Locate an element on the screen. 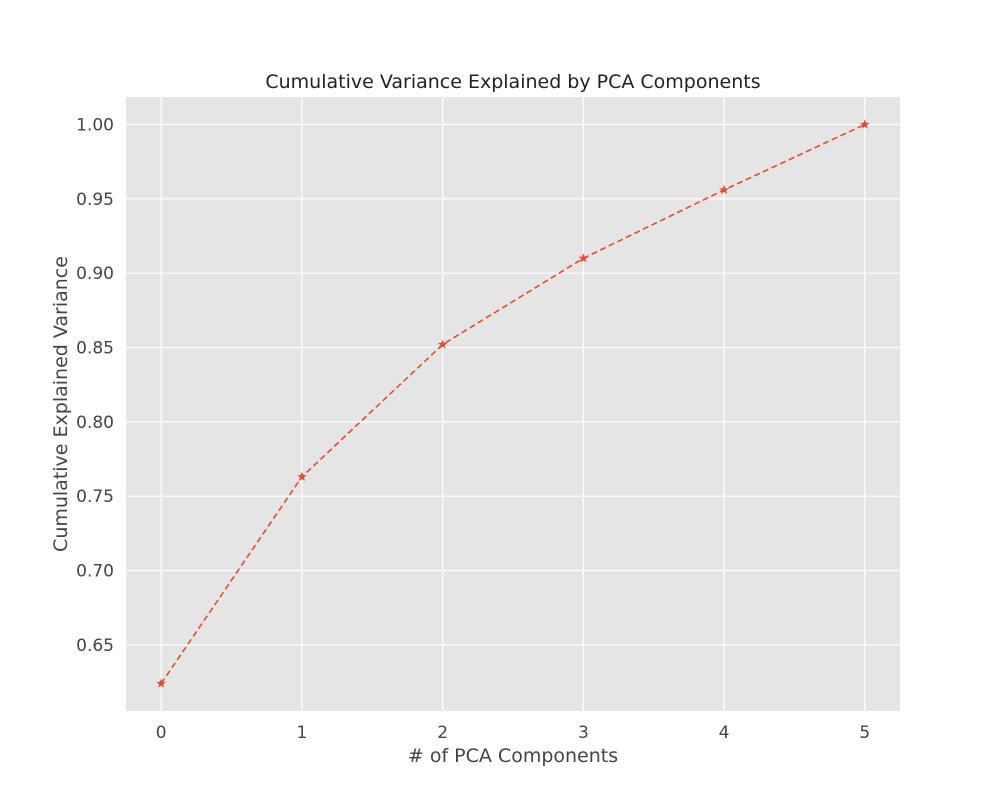 This screenshot has height=805, width=1000. y-tick-label: 0.65 is located at coordinates (95, 646).